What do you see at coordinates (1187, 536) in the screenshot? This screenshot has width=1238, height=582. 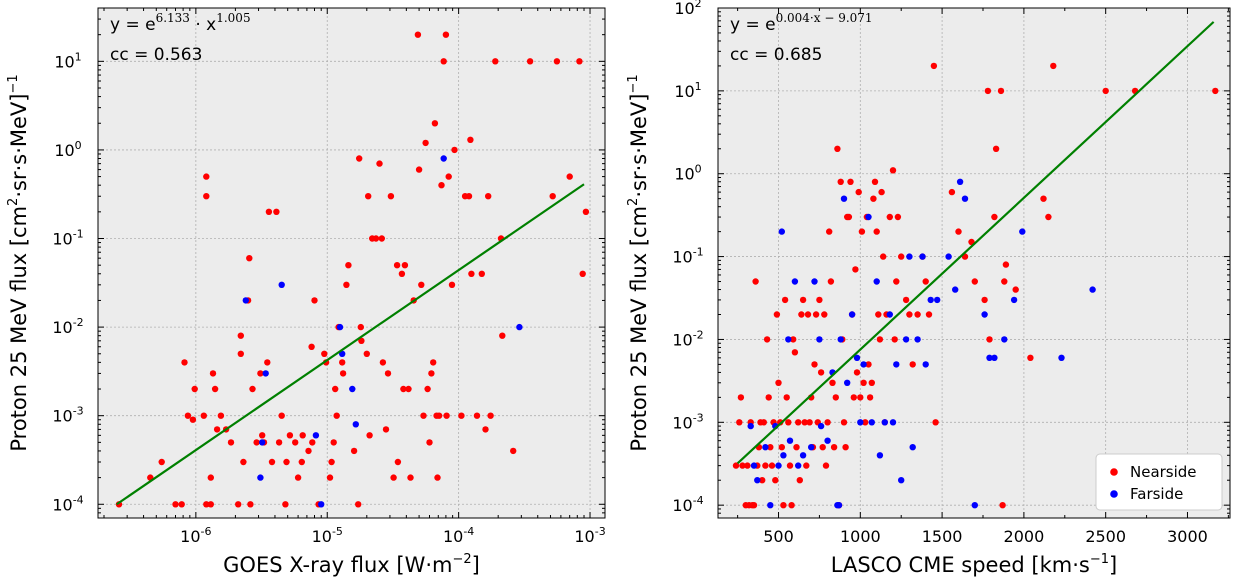 I see `x-tick-label: 3000` at bounding box center [1187, 536].